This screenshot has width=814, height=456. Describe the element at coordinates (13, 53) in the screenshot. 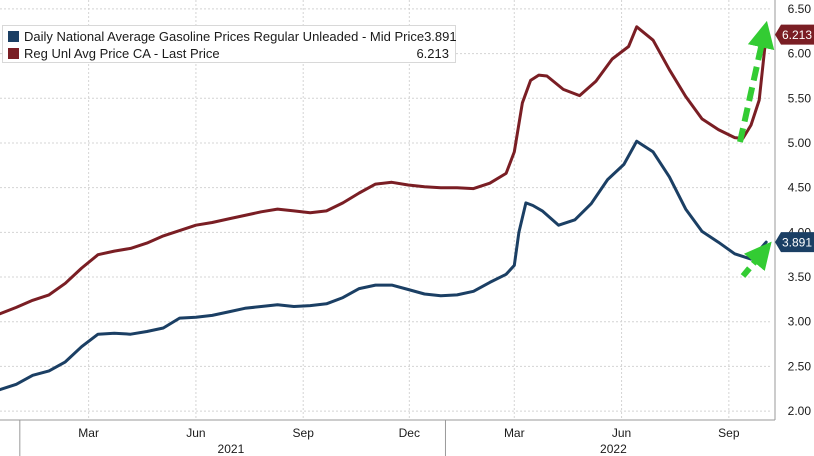

I see `legend-swatch-california` at that location.